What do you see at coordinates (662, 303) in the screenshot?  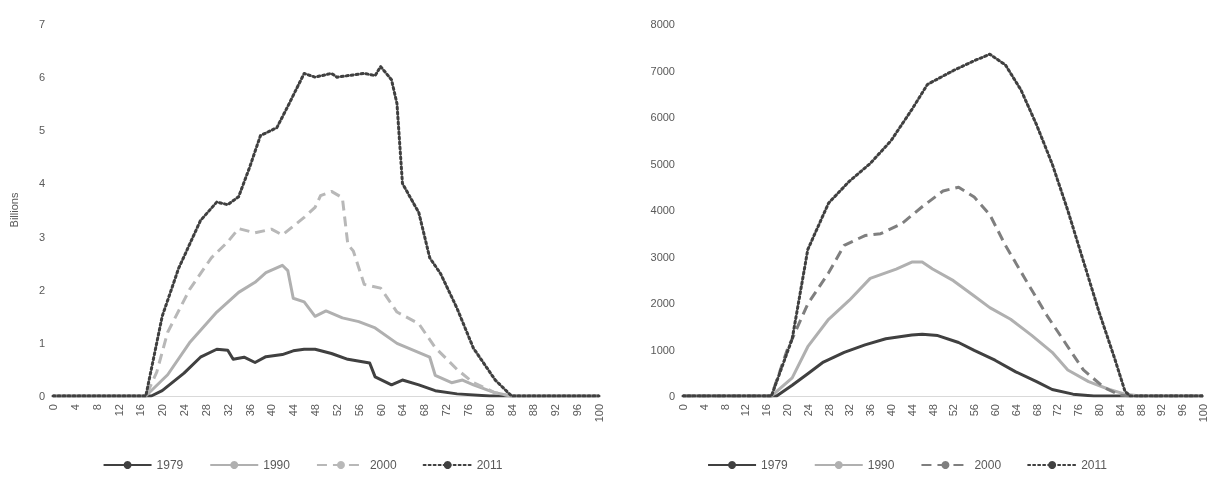 I see `y-tick-label: 2000` at bounding box center [662, 303].